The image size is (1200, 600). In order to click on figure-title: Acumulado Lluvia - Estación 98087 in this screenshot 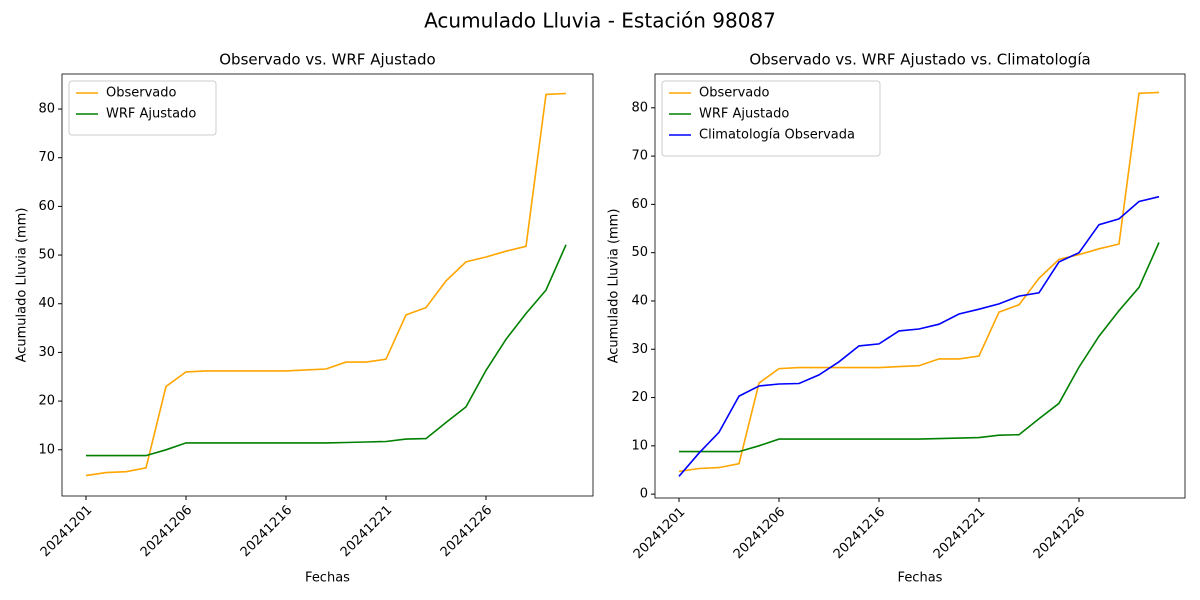, I will do `click(600, 21)`.